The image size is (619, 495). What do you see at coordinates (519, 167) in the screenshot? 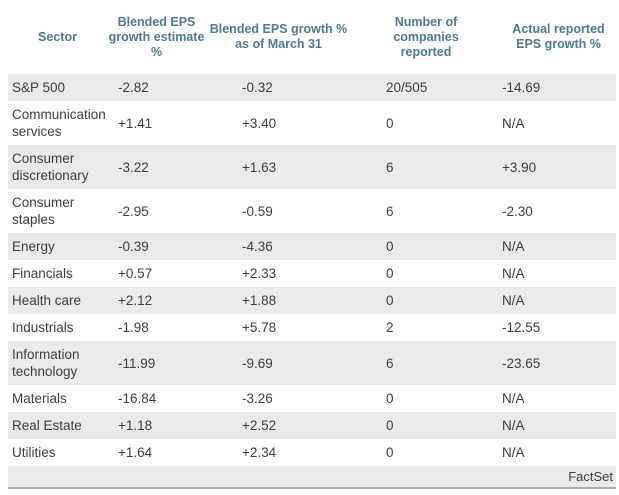
I see `cell-actual-reported: +3.90` at bounding box center [519, 167].